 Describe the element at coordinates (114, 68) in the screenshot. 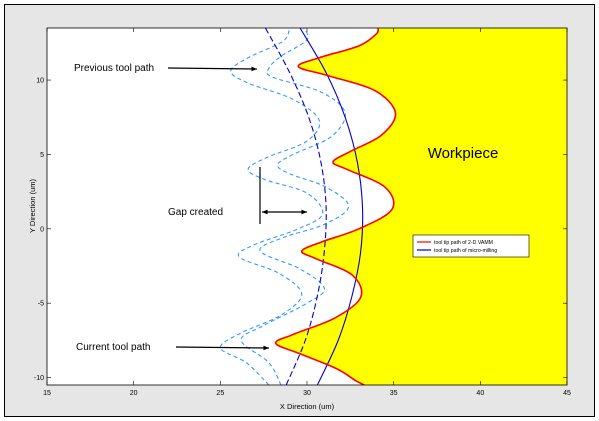

I see `previous-path-label: Previous tool path` at that location.